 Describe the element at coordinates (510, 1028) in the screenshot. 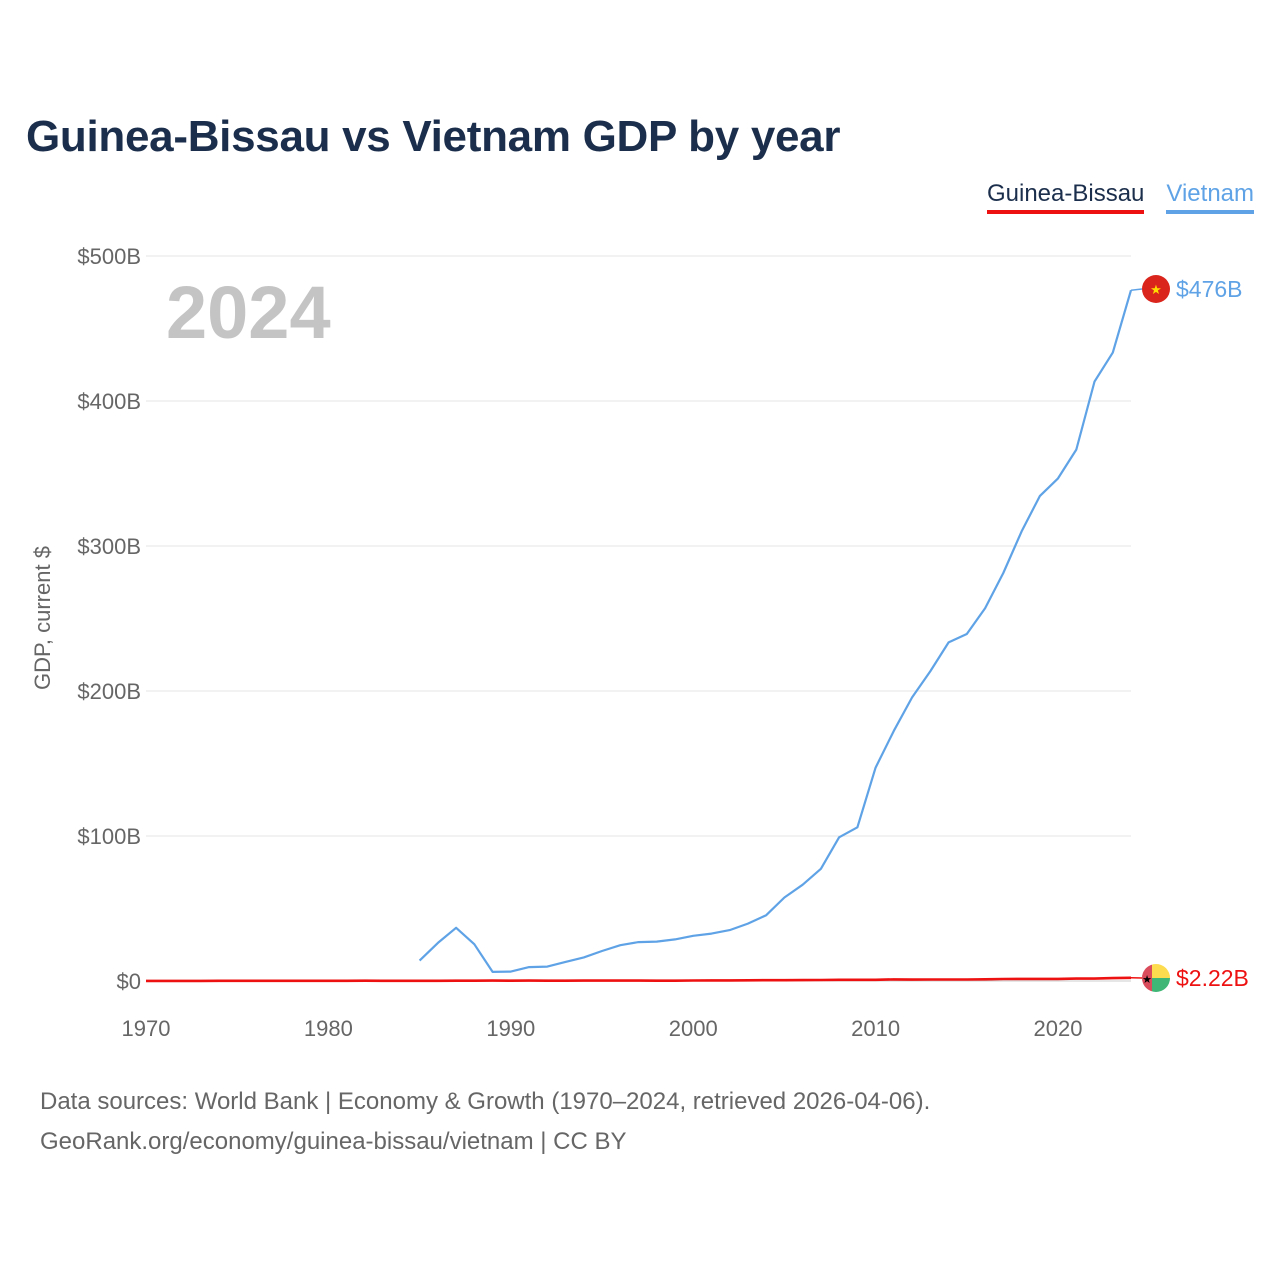

I see `x-tick-label: 1990` at that location.